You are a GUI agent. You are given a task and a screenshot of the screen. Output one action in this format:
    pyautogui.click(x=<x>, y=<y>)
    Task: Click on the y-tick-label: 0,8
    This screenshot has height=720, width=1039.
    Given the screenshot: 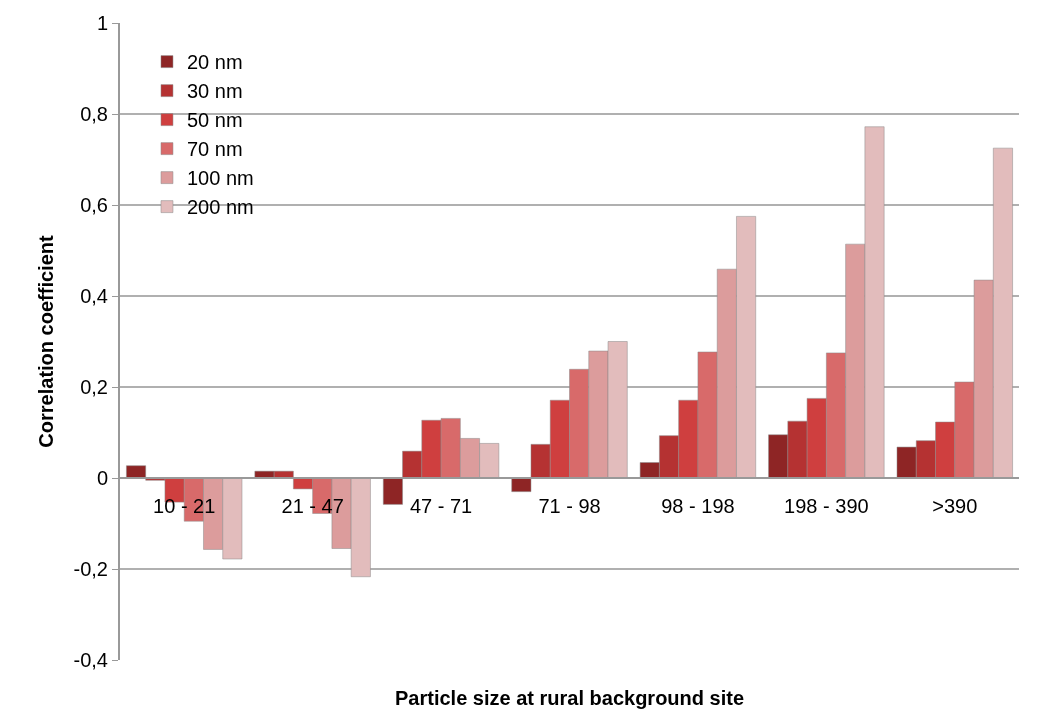 What is the action you would take?
    pyautogui.click(x=94, y=114)
    